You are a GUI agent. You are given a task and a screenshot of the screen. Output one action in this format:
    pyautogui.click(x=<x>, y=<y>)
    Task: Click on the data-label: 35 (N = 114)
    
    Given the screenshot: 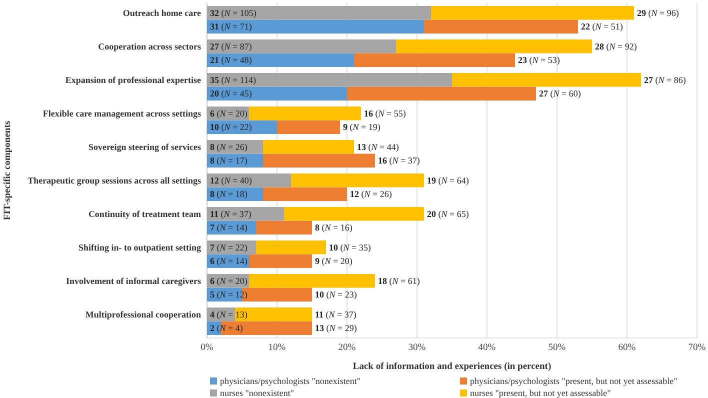 What is the action you would take?
    pyautogui.click(x=233, y=79)
    